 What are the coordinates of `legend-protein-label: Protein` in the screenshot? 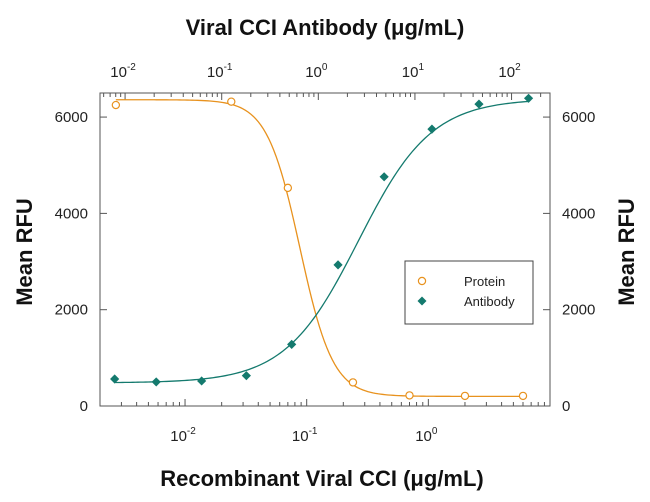 It's located at (484, 281).